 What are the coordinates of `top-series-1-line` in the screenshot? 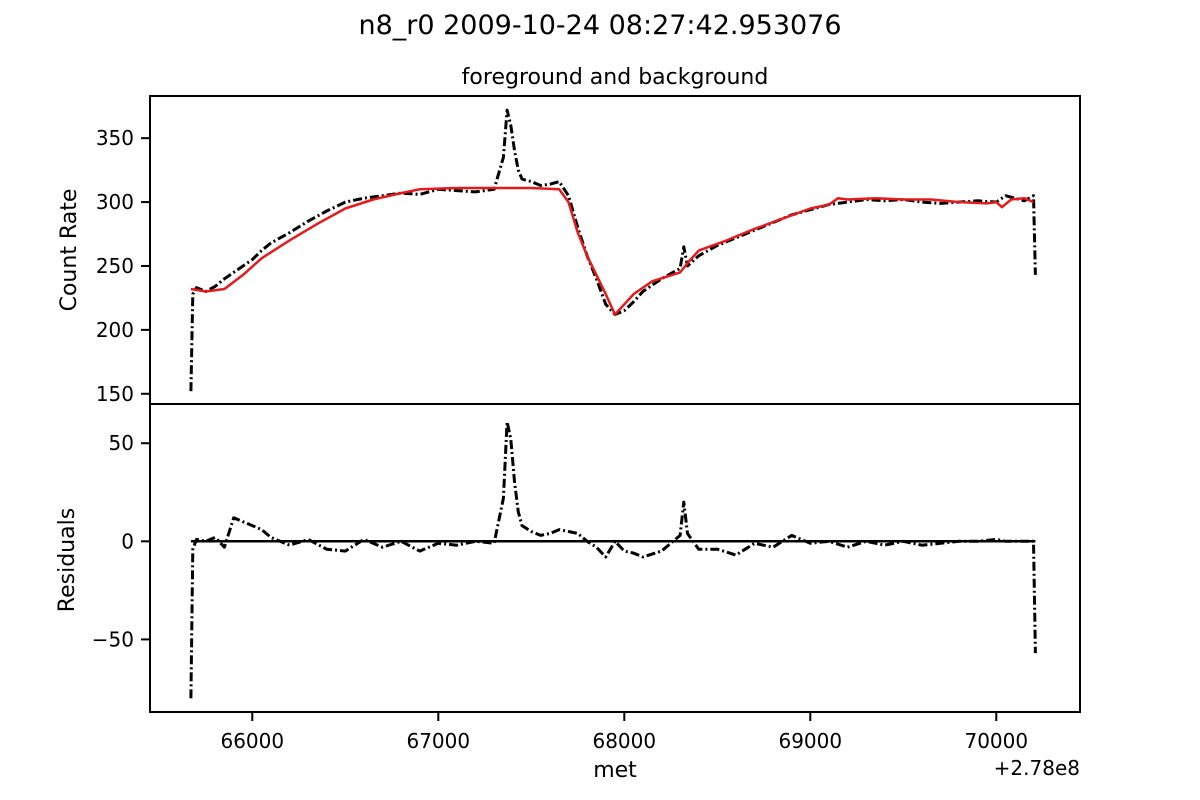 It's located at (612, 251).